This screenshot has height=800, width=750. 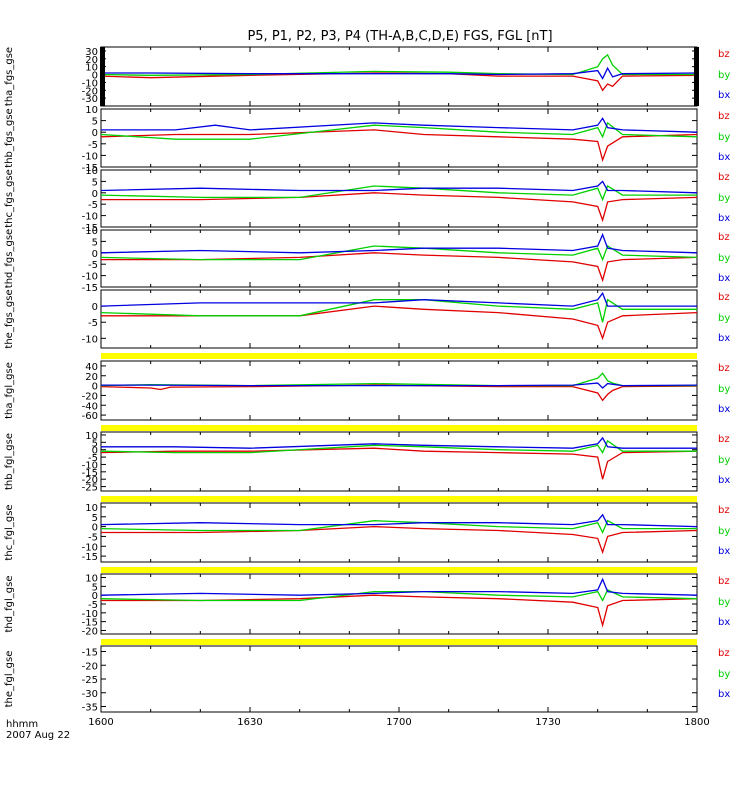 What do you see at coordinates (9, 198) in the screenshot?
I see `y-axis-label: thc_fgs_gse` at bounding box center [9, 198].